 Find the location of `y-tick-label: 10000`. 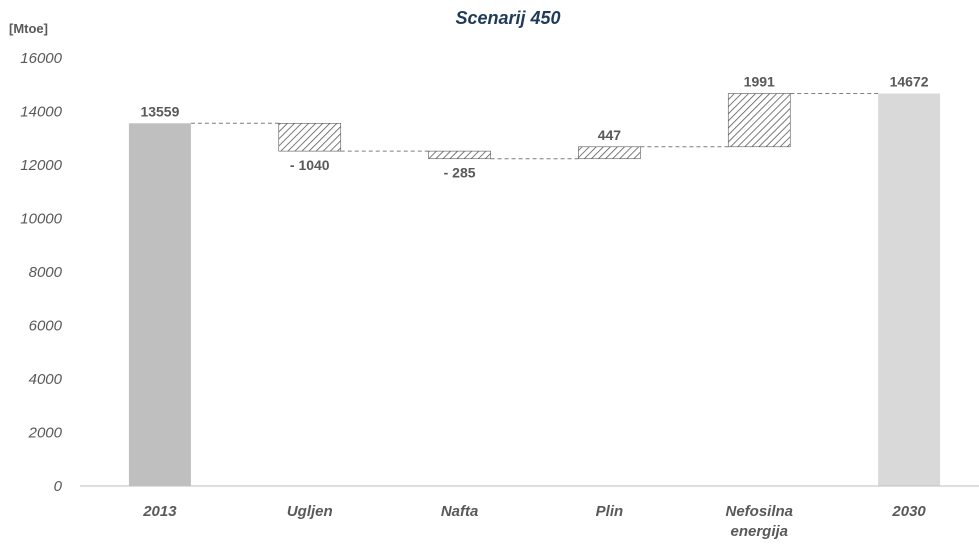

y-tick-label: 10000 is located at coordinates (41, 219).